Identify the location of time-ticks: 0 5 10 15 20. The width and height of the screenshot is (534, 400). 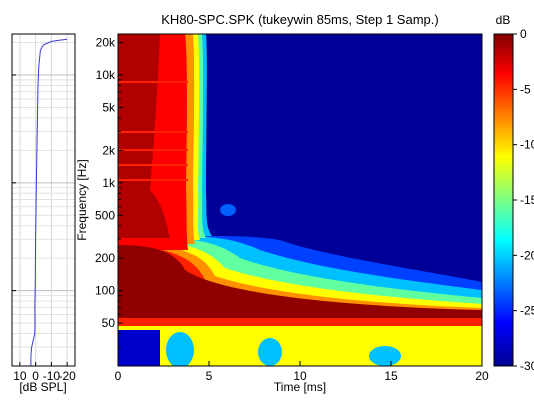
(302, 372).